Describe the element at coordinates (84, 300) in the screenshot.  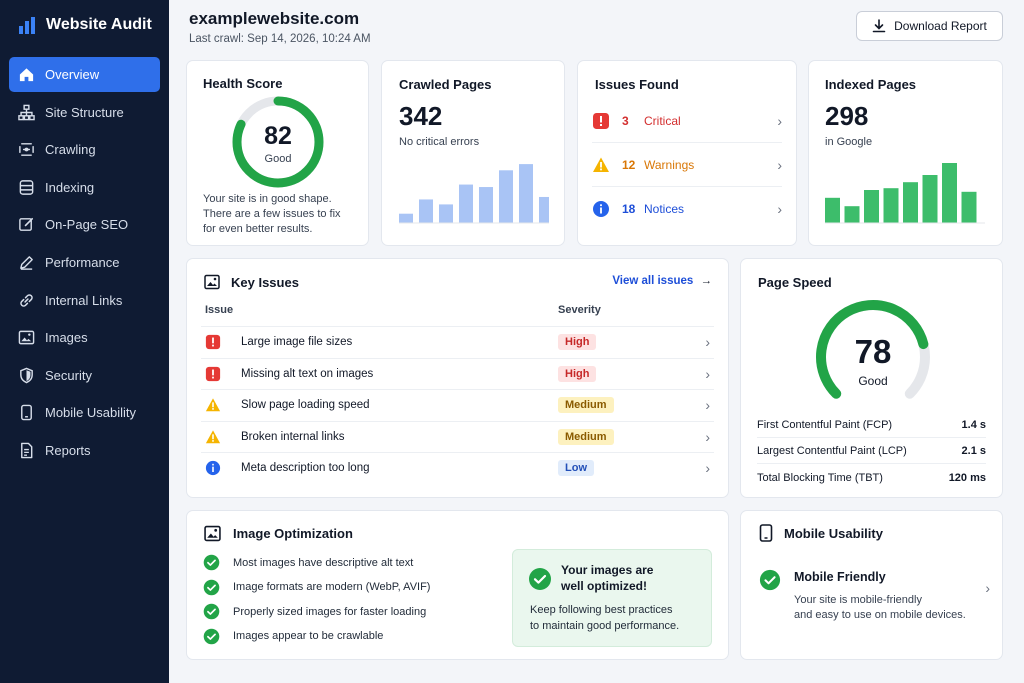
I see `sidebar-item-internal-links: Internal Links` at that location.